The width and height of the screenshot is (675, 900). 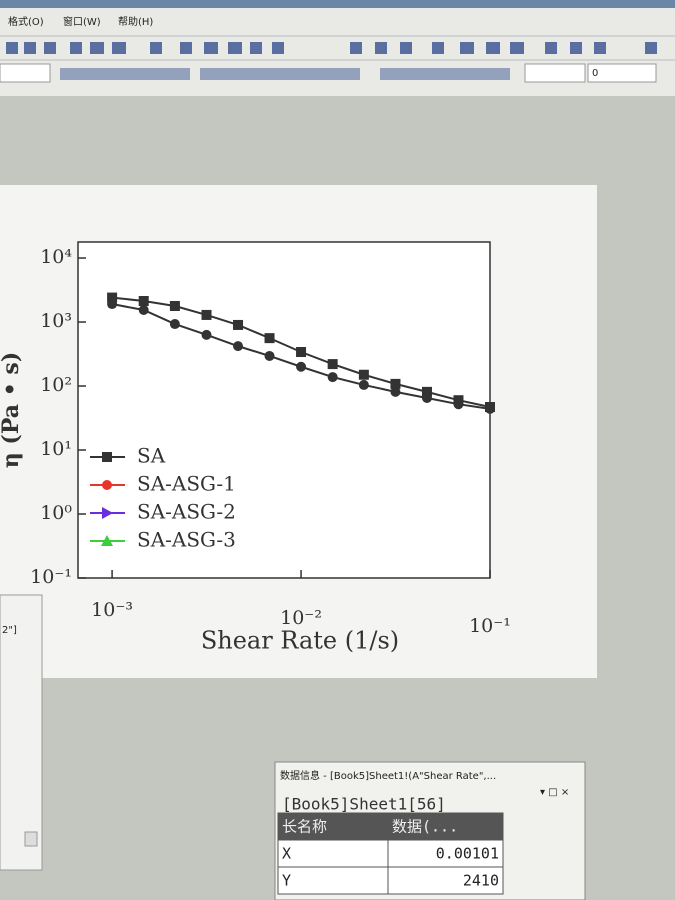 What do you see at coordinates (554, 792) in the screenshot?
I see `panel-controls: ▾ □ ×` at bounding box center [554, 792].